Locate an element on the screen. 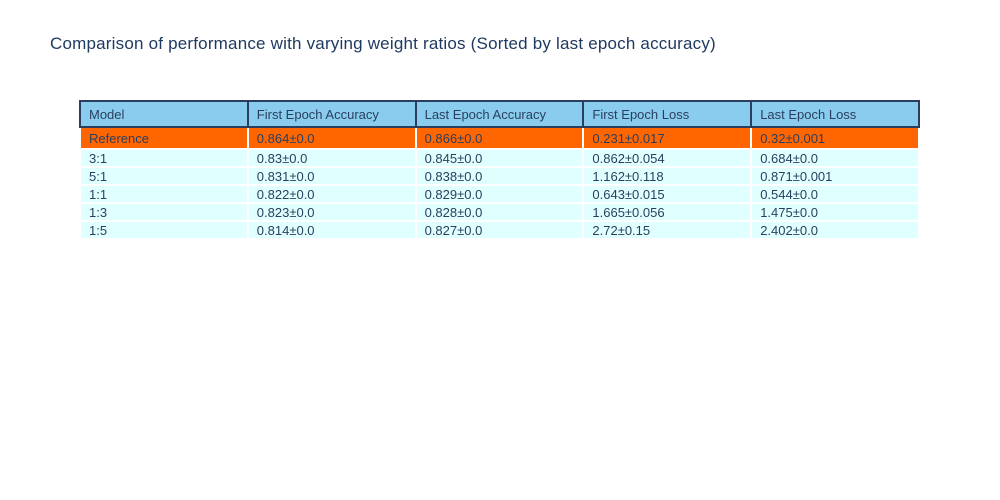  column-header-last-epoch-accuracy: Last Epoch Accuracy is located at coordinates (499, 114).